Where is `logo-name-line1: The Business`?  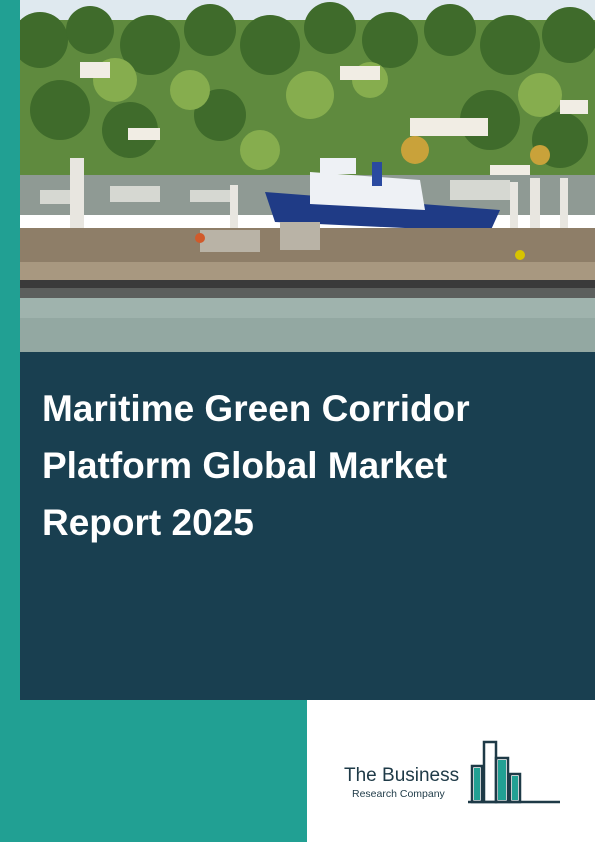
logo-name-line1: The Business is located at coordinates (402, 775).